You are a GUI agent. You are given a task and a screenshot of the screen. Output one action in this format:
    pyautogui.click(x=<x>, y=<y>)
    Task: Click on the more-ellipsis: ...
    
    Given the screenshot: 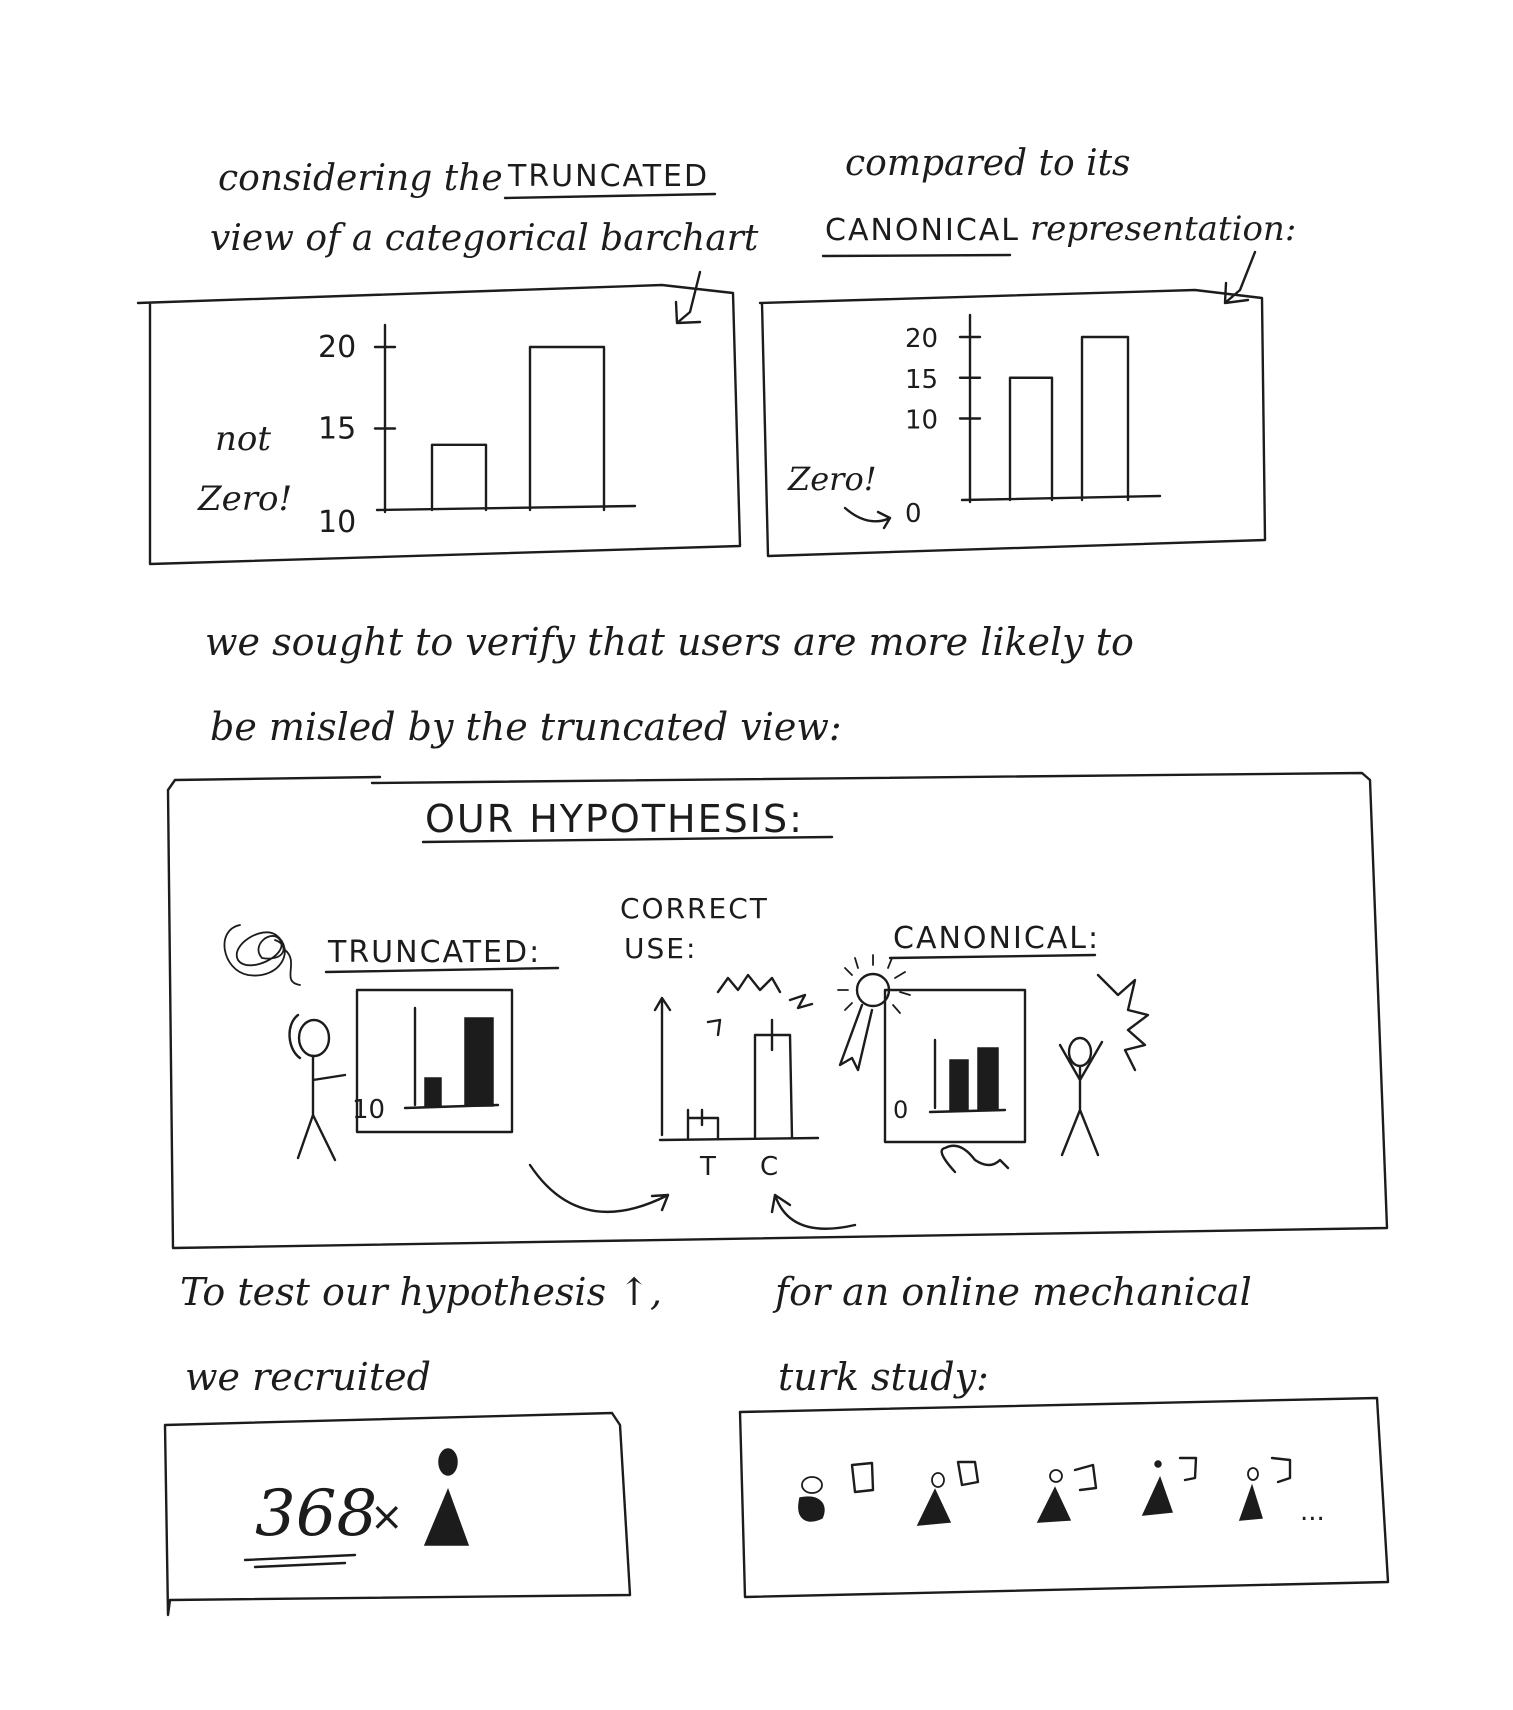 What is the action you would take?
    pyautogui.click(x=1312, y=1512)
    